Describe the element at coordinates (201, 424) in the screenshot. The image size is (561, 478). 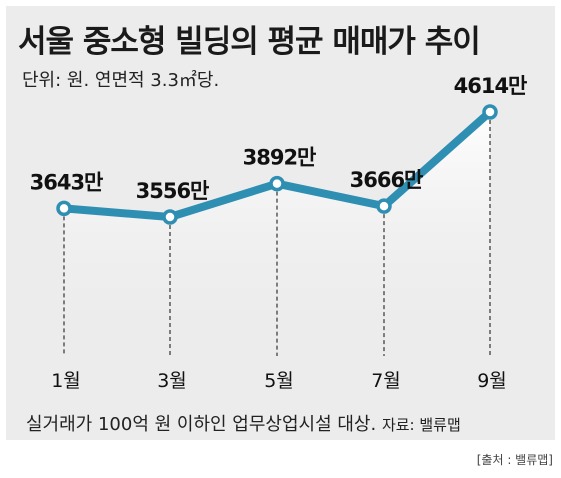
I see `footnote-text: 실거래가 100억 원 이하인 업무상업시설 대상.` at that location.